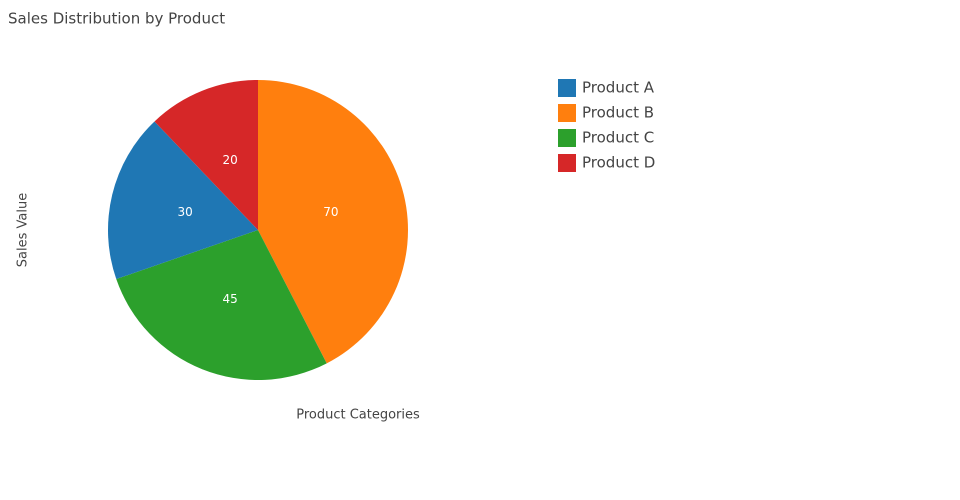 This screenshot has height=500, width=960. What do you see at coordinates (229, 160) in the screenshot?
I see `slice-label: 20` at bounding box center [229, 160].